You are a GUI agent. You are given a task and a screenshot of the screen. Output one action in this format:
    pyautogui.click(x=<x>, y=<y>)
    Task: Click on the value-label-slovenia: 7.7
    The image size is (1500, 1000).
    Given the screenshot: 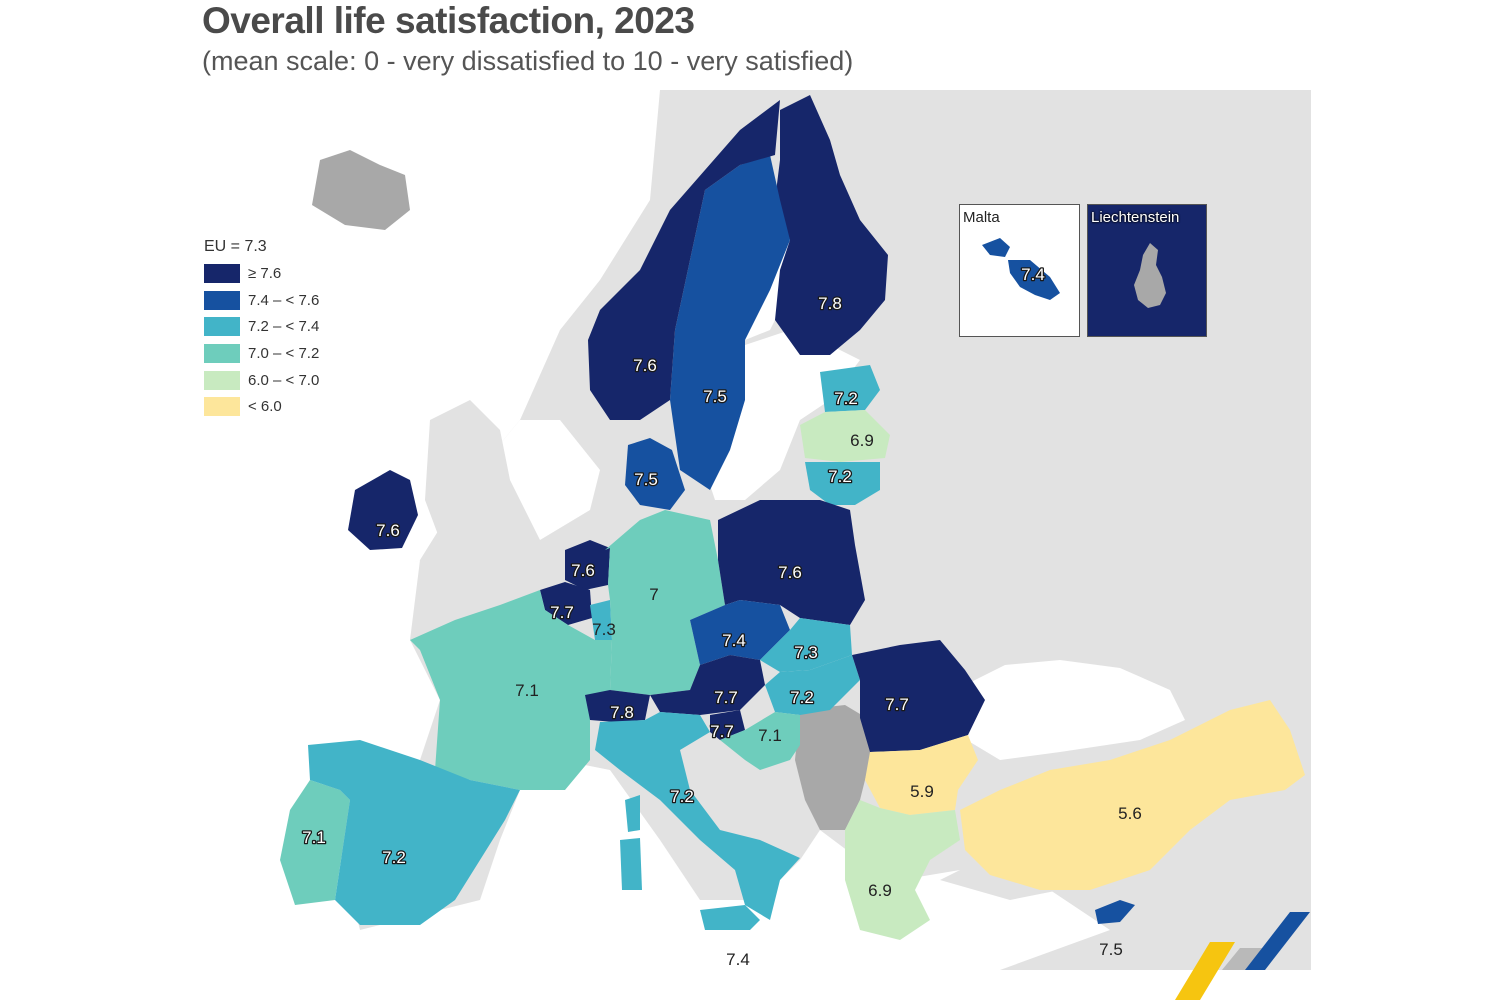 What is the action you would take?
    pyautogui.click(x=722, y=731)
    